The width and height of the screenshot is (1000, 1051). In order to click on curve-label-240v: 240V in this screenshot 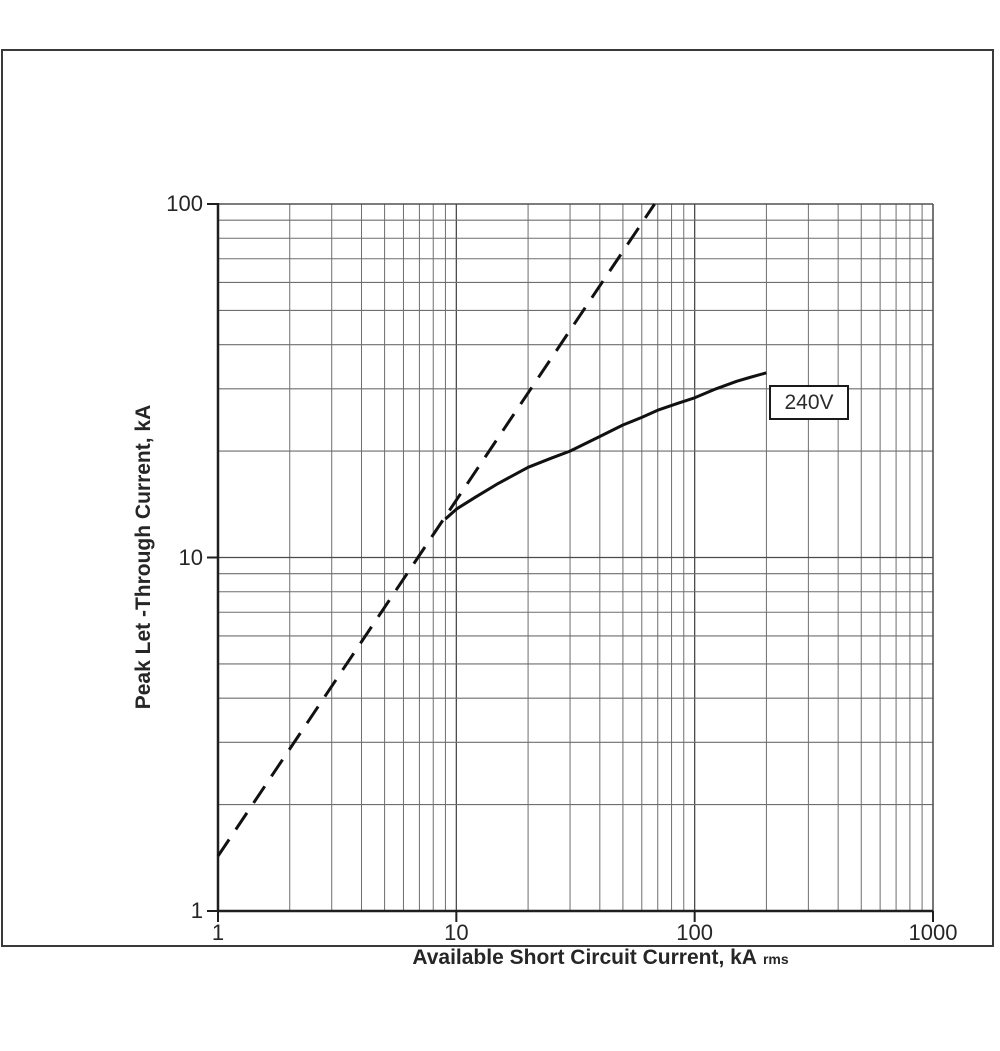, I will do `click(809, 402)`.